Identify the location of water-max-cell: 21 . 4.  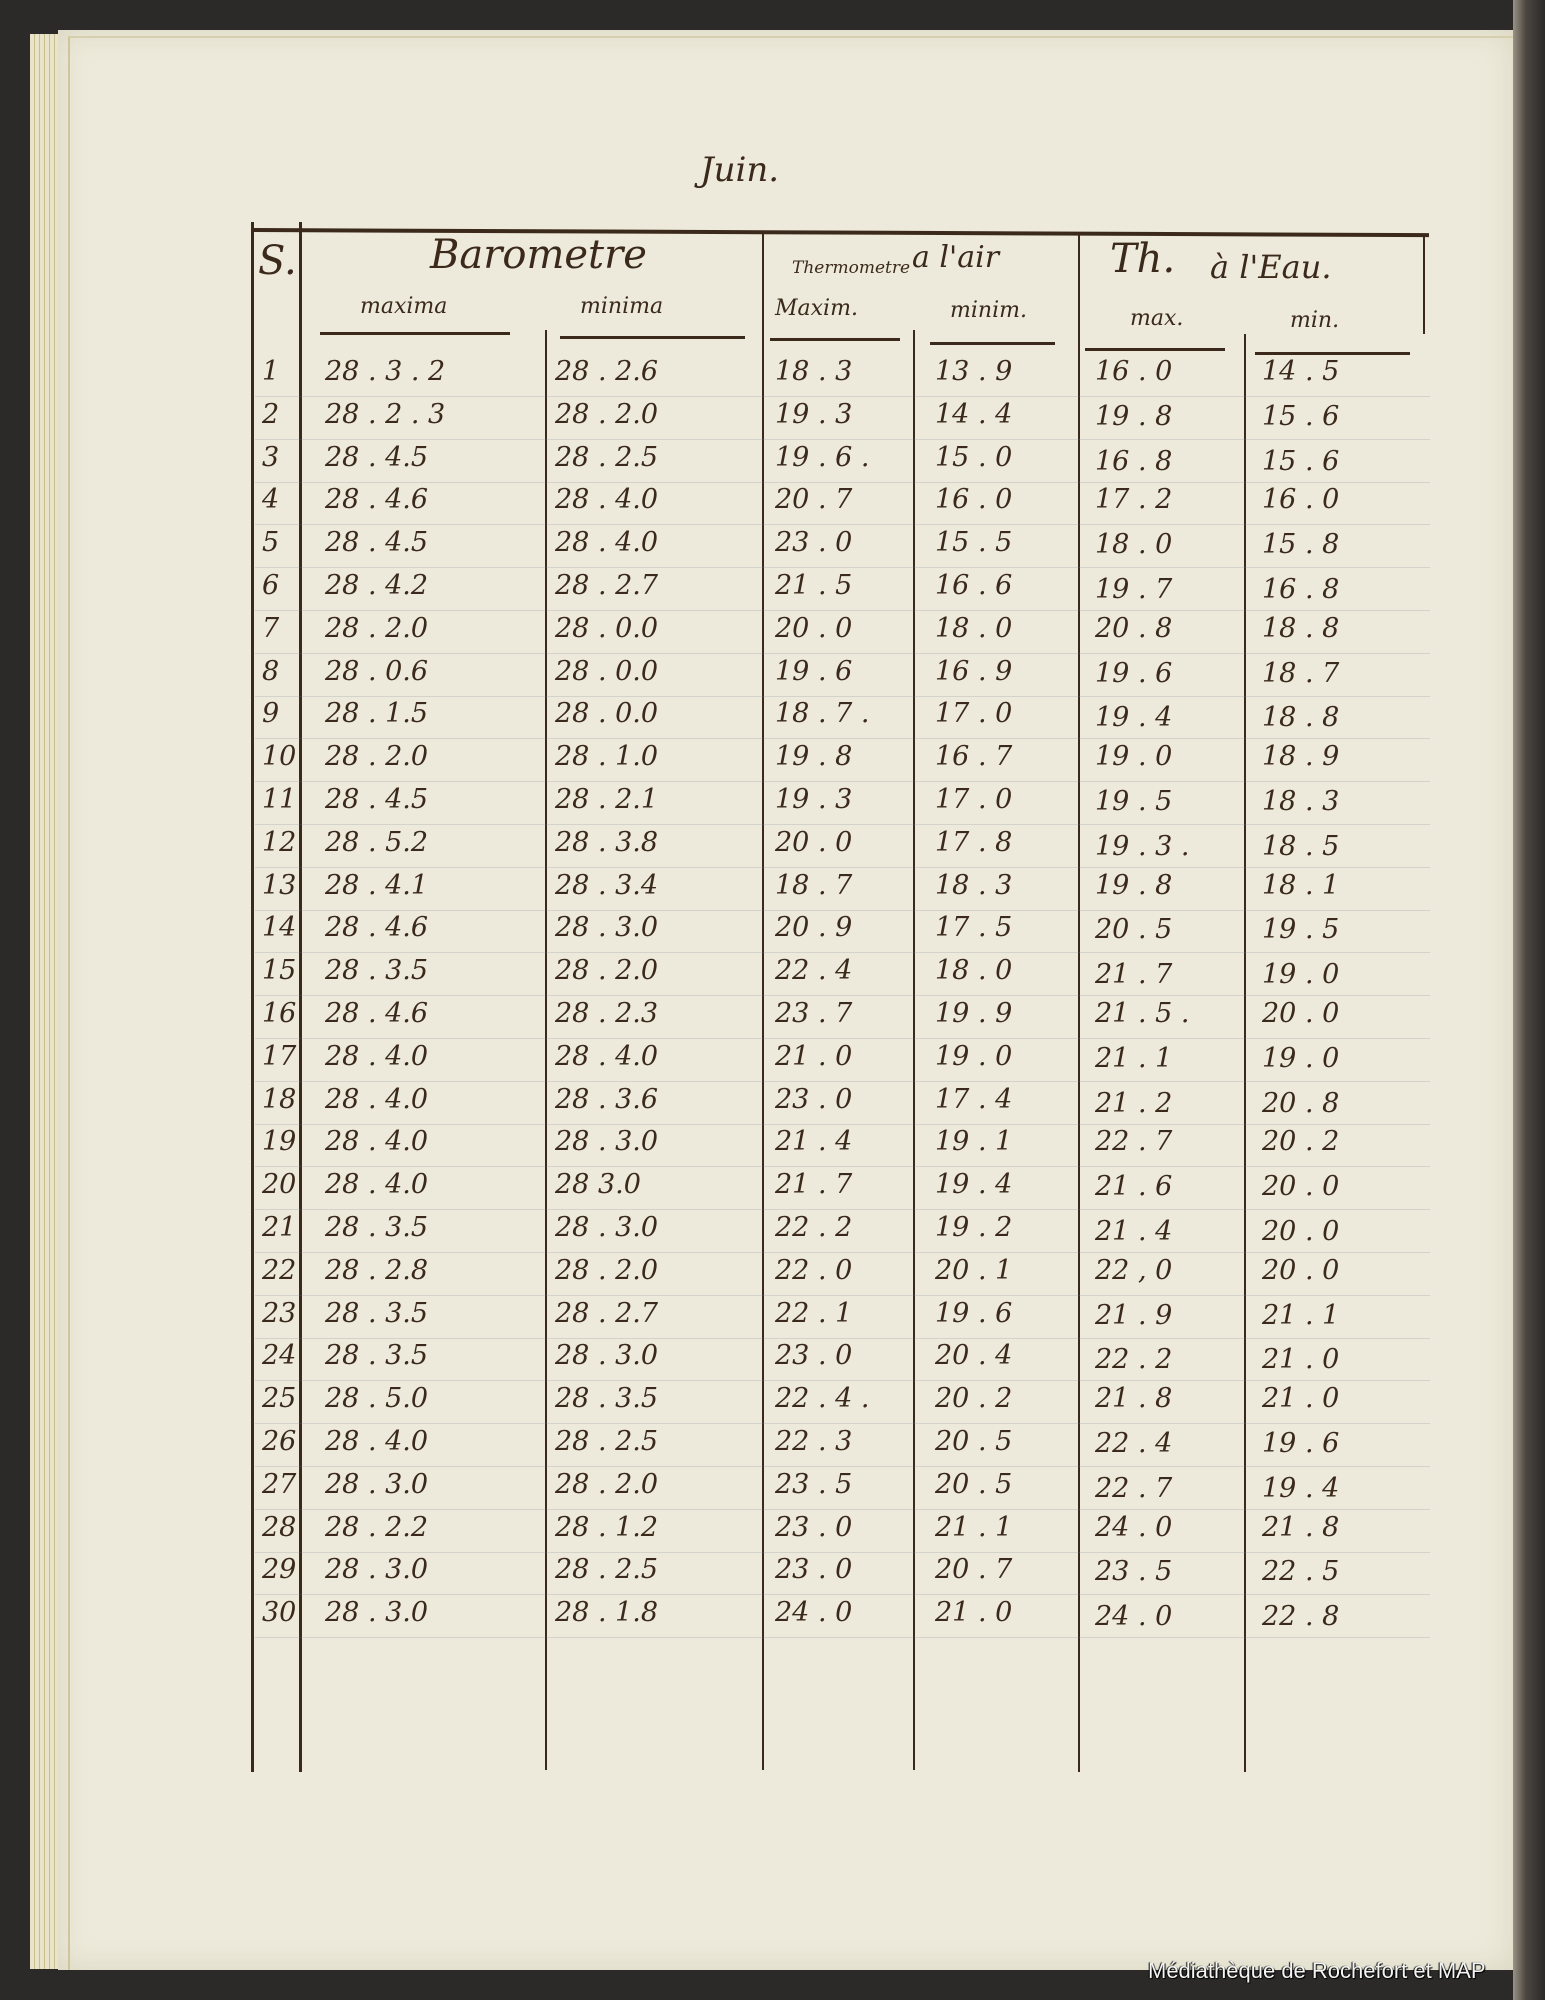
(1134, 1231).